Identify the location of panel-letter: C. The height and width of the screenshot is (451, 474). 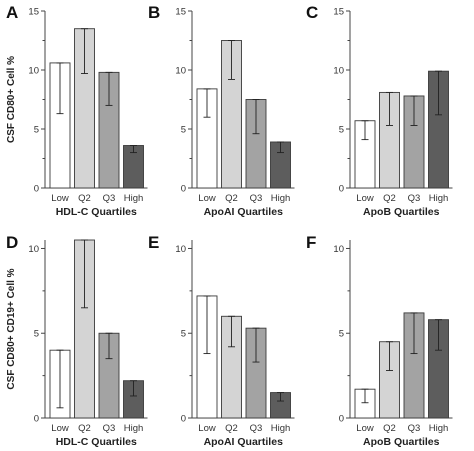
(312, 12).